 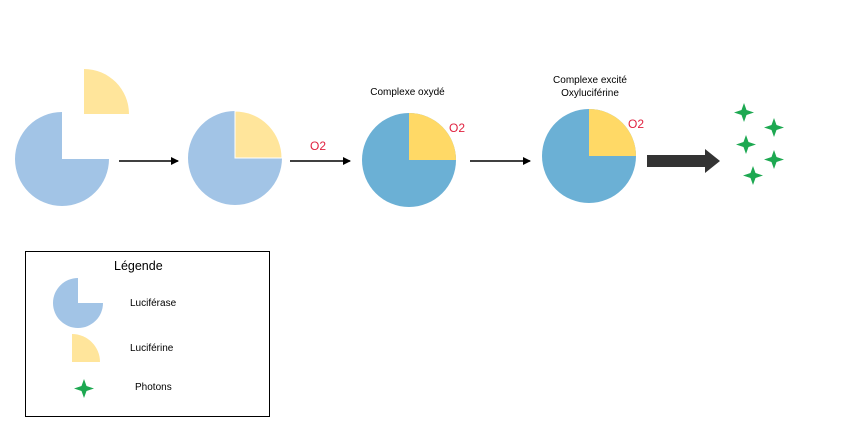 I want to click on stage-3-oxidized-complex, so click(x=409, y=160).